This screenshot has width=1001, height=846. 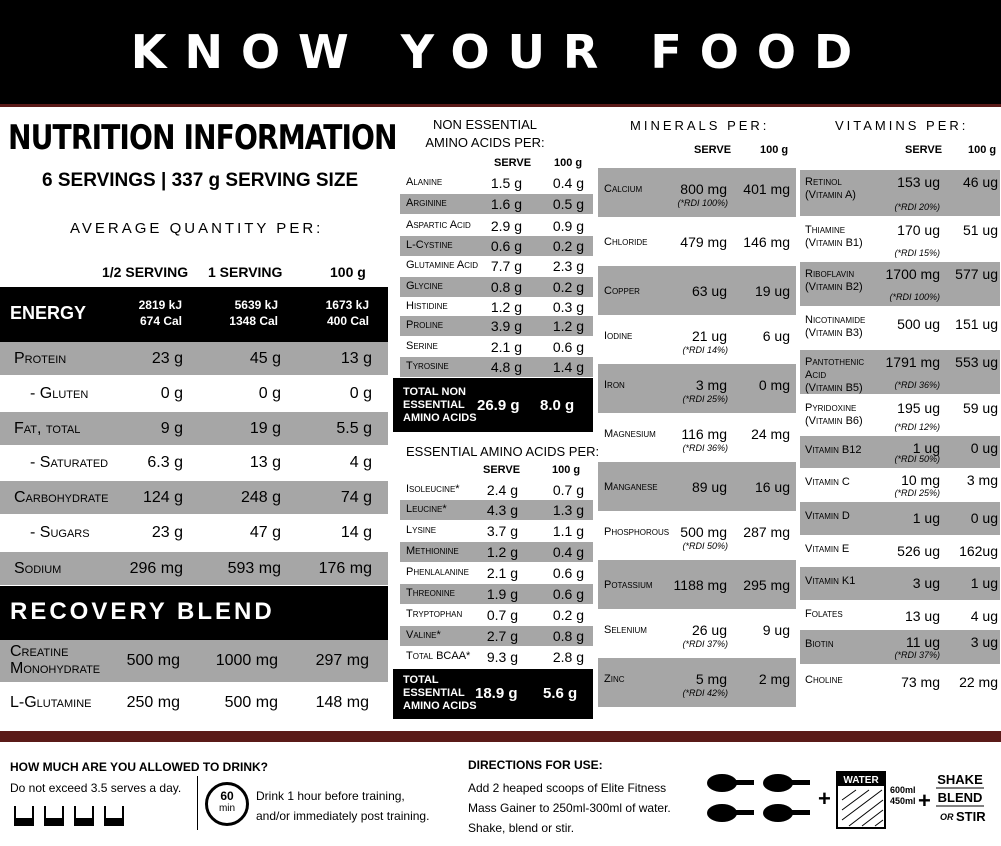 I want to click on page-title: KNOW YOUR FOOD, so click(x=500, y=52).